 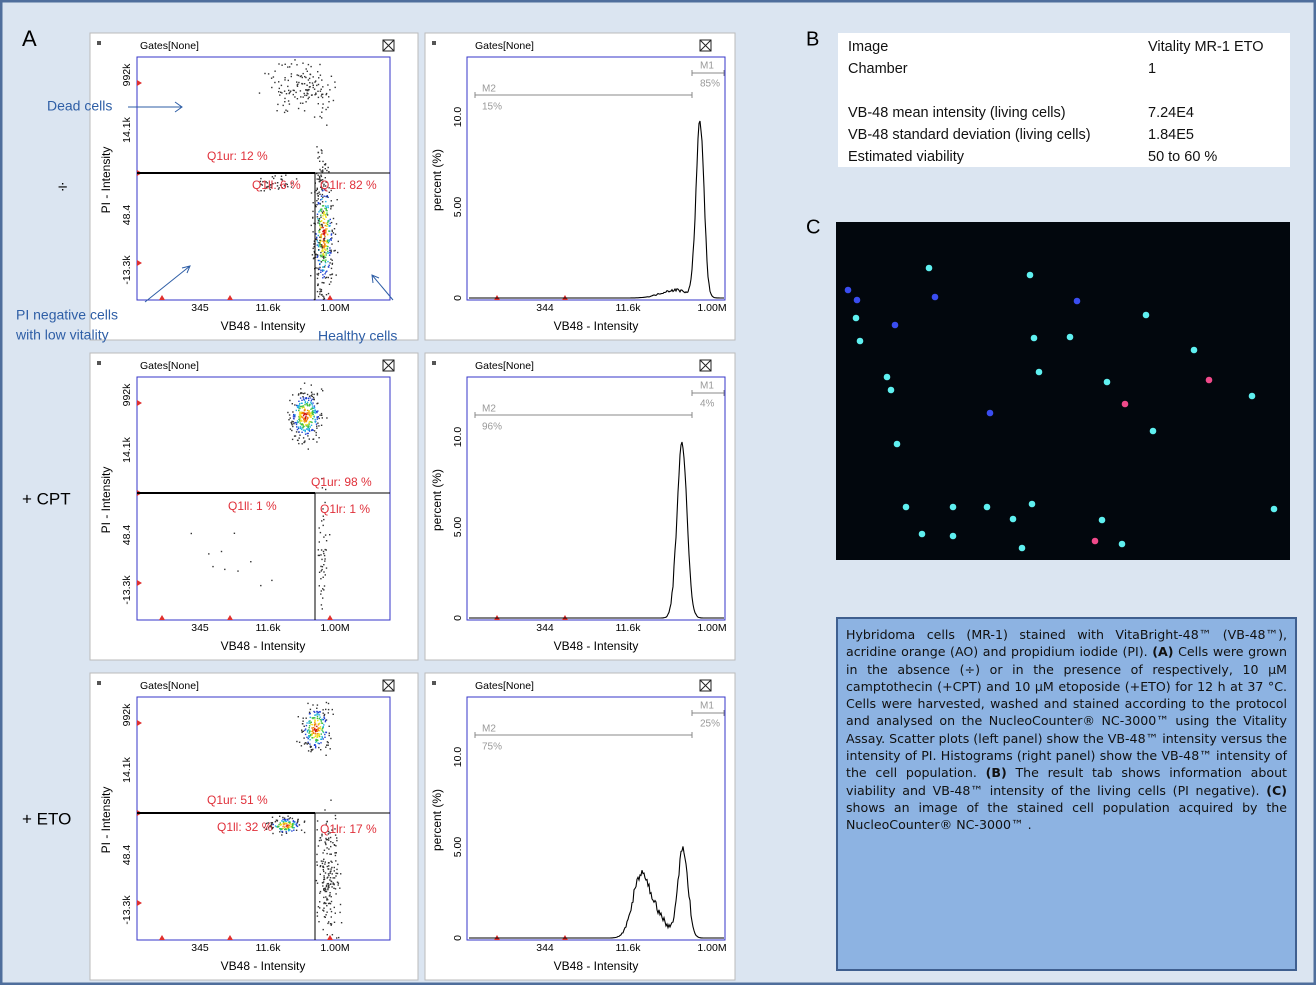 What do you see at coordinates (200, 308) in the screenshot?
I see `x-tick-label: 345` at bounding box center [200, 308].